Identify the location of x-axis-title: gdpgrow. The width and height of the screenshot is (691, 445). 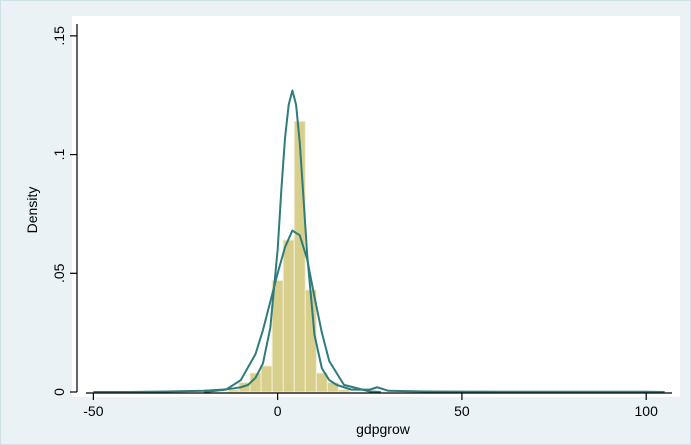
(383, 429).